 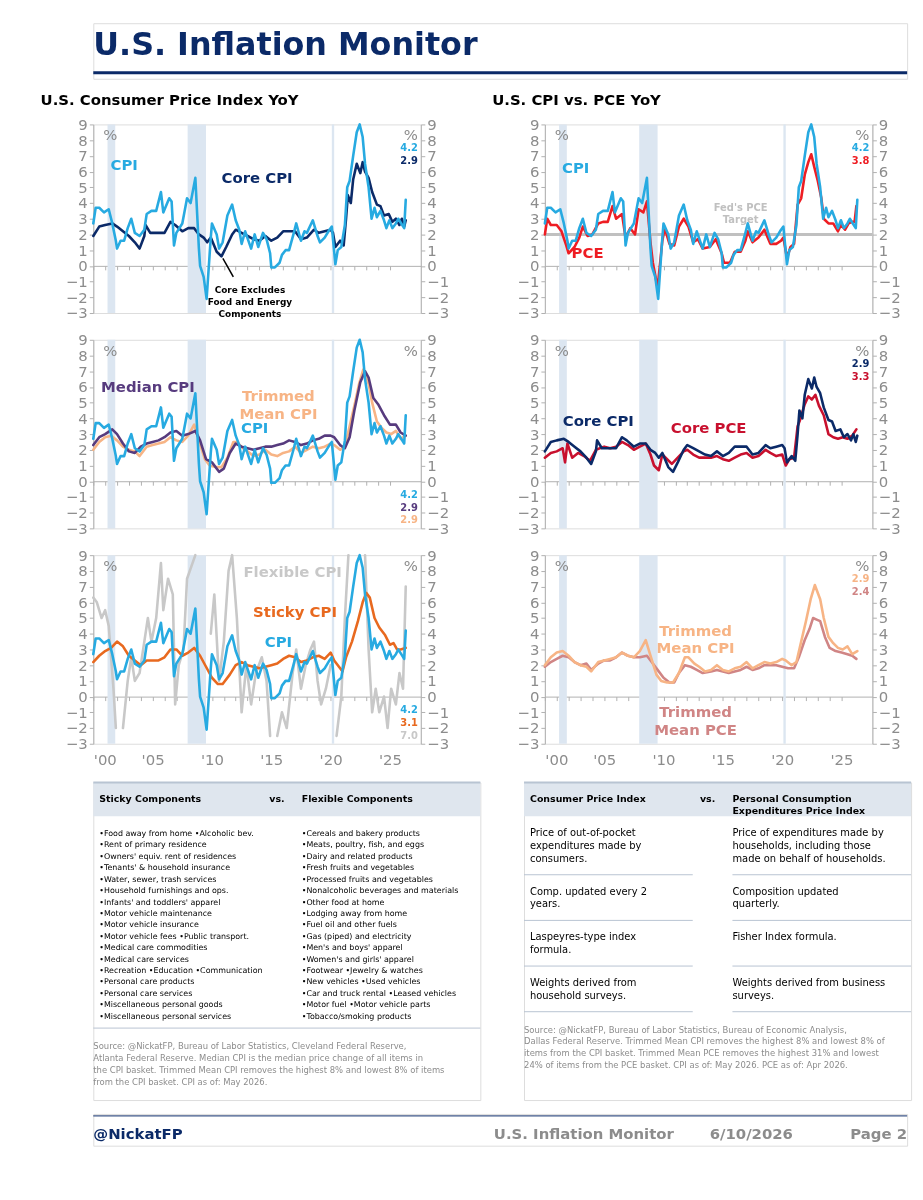 What do you see at coordinates (809, 988) in the screenshot?
I see `text: Weights derived from business surveys.` at bounding box center [809, 988].